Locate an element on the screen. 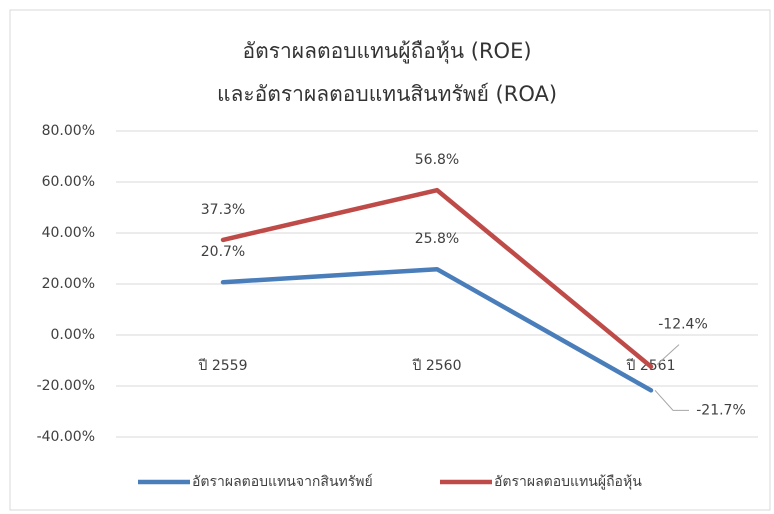 This screenshot has width=774, height=514. series-line is located at coordinates (437, 329).